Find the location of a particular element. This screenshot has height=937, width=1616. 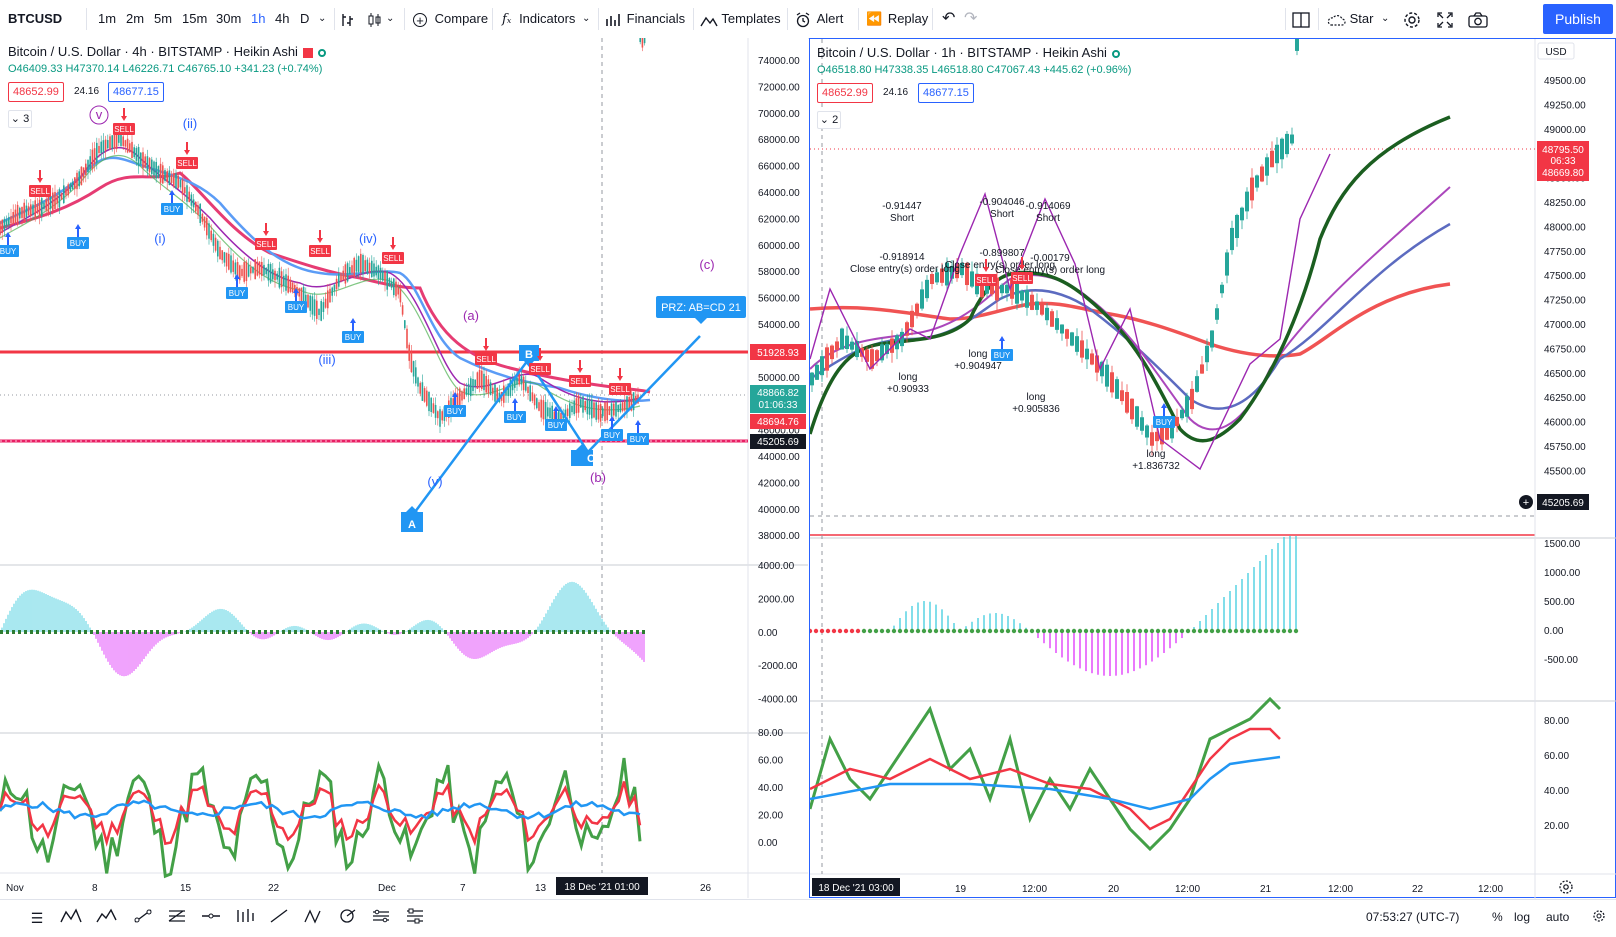

price-axis-tick: 46500.00 is located at coordinates (1565, 374).